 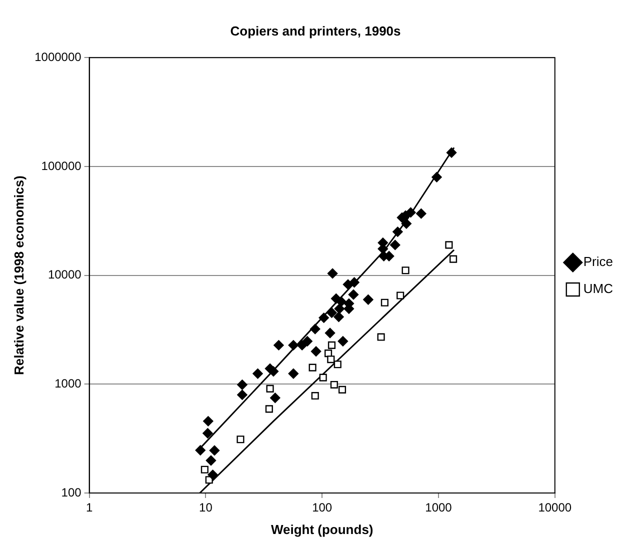 I want to click on legend-label: Price, so click(x=598, y=262).